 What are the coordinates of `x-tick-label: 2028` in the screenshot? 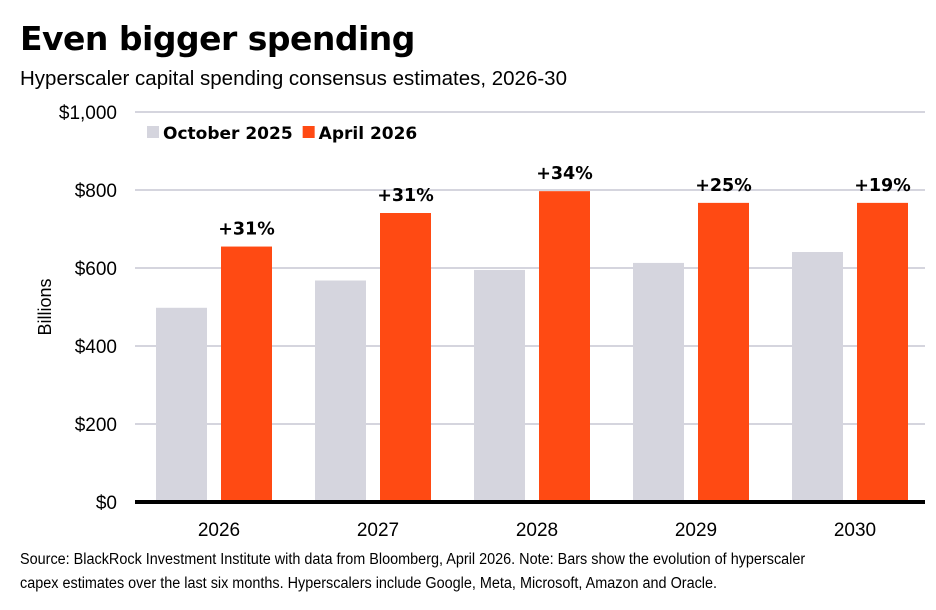 It's located at (537, 530).